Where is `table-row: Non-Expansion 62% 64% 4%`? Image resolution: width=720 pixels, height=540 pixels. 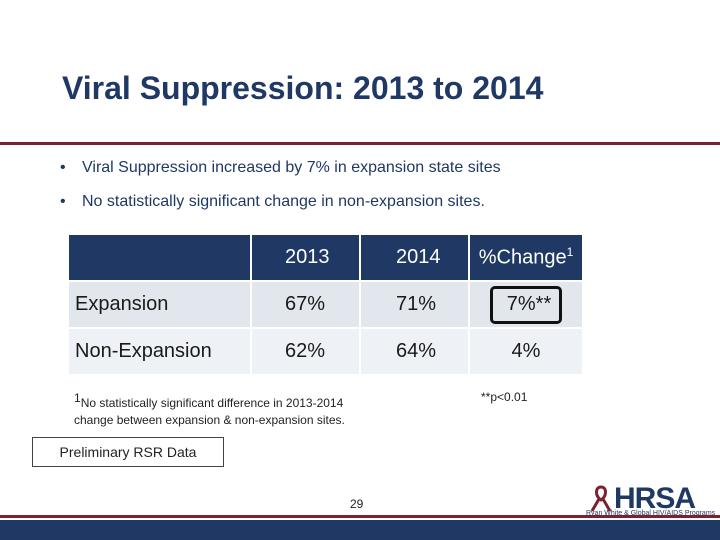
table-row: Non-Expansion 62% 64% 4% is located at coordinates (325, 351).